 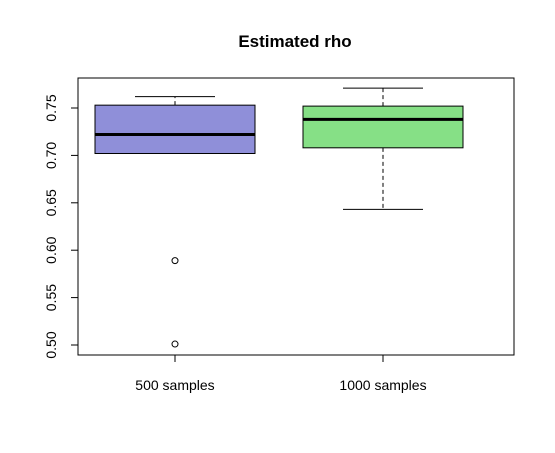 I want to click on y-tick-label: 0.55, so click(x=51, y=297).